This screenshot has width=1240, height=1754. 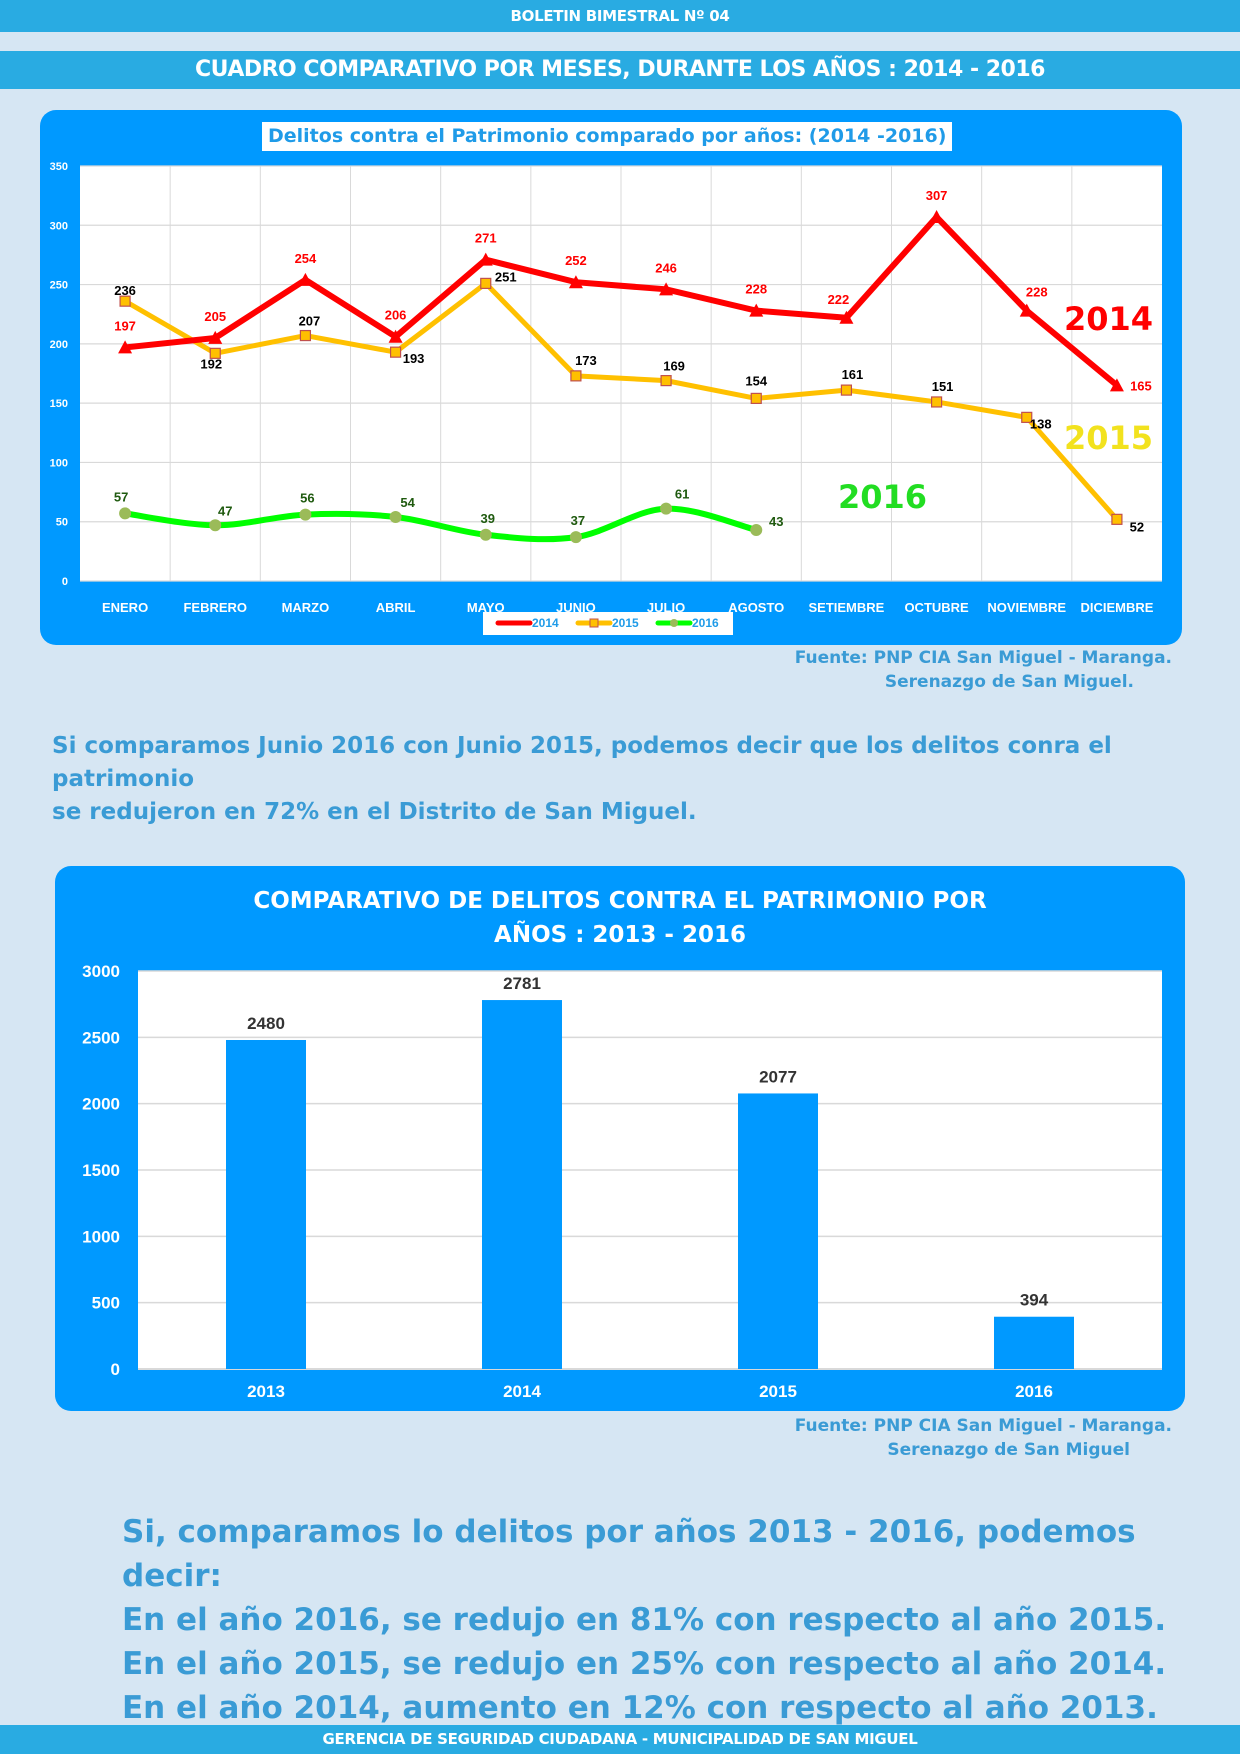 I want to click on data-label-2016: 56, so click(x=307, y=498).